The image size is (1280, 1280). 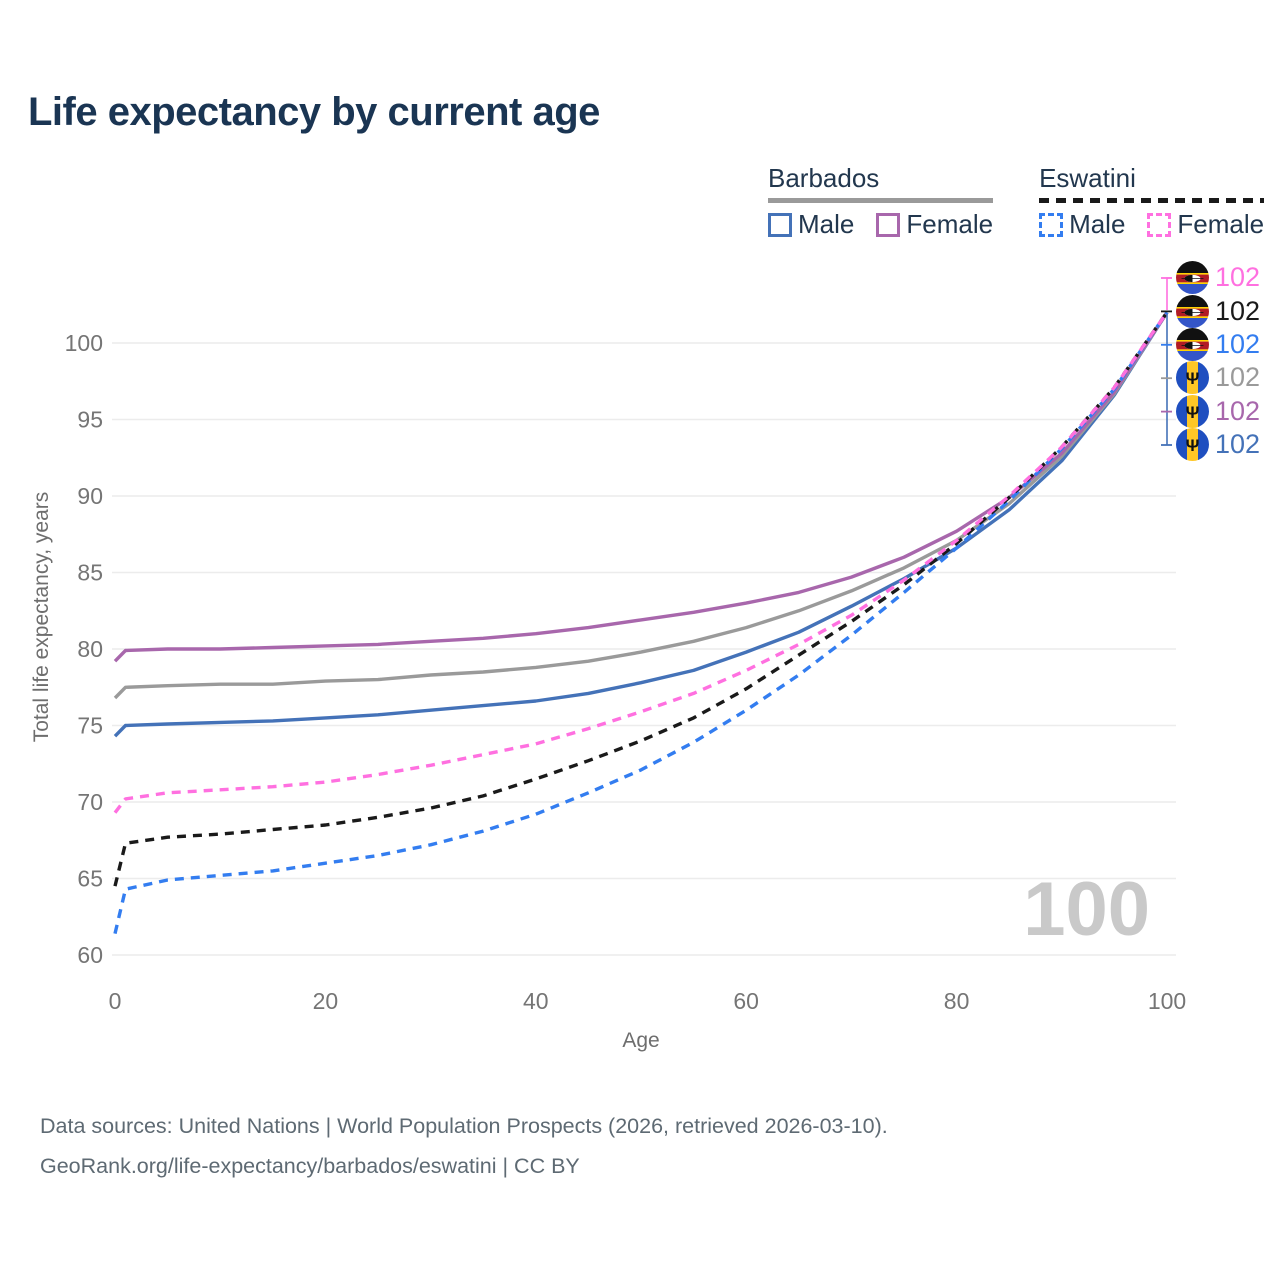 What do you see at coordinates (90, 573) in the screenshot?
I see `y-tick-label: 85` at bounding box center [90, 573].